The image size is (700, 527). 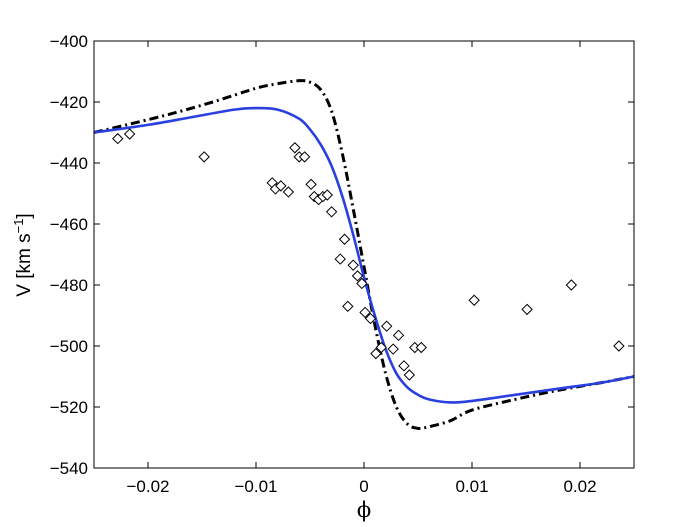 What do you see at coordinates (147, 486) in the screenshot?
I see `x-tick-label: −0.02` at bounding box center [147, 486].